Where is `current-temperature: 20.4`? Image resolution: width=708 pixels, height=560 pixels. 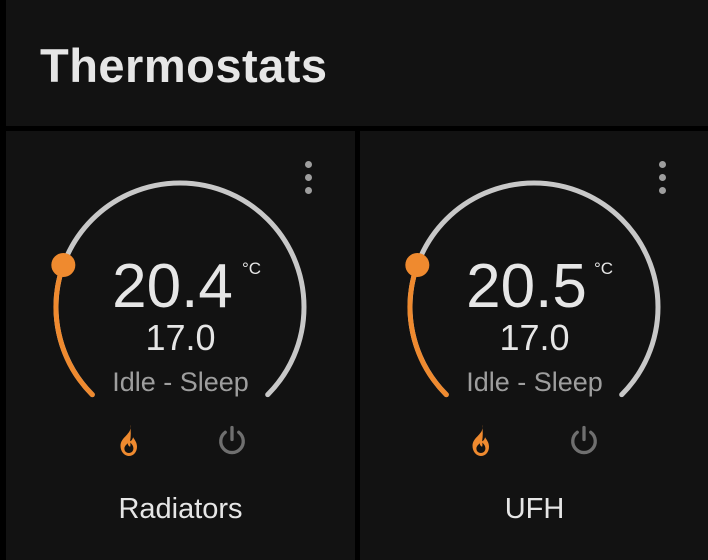
current-temperature: 20.4 is located at coordinates (172, 286).